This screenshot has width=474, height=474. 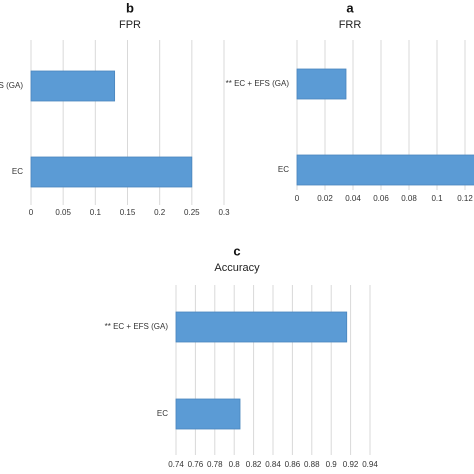 What do you see at coordinates (273, 464) in the screenshot?
I see `x-tick-label: 0.84` at bounding box center [273, 464].